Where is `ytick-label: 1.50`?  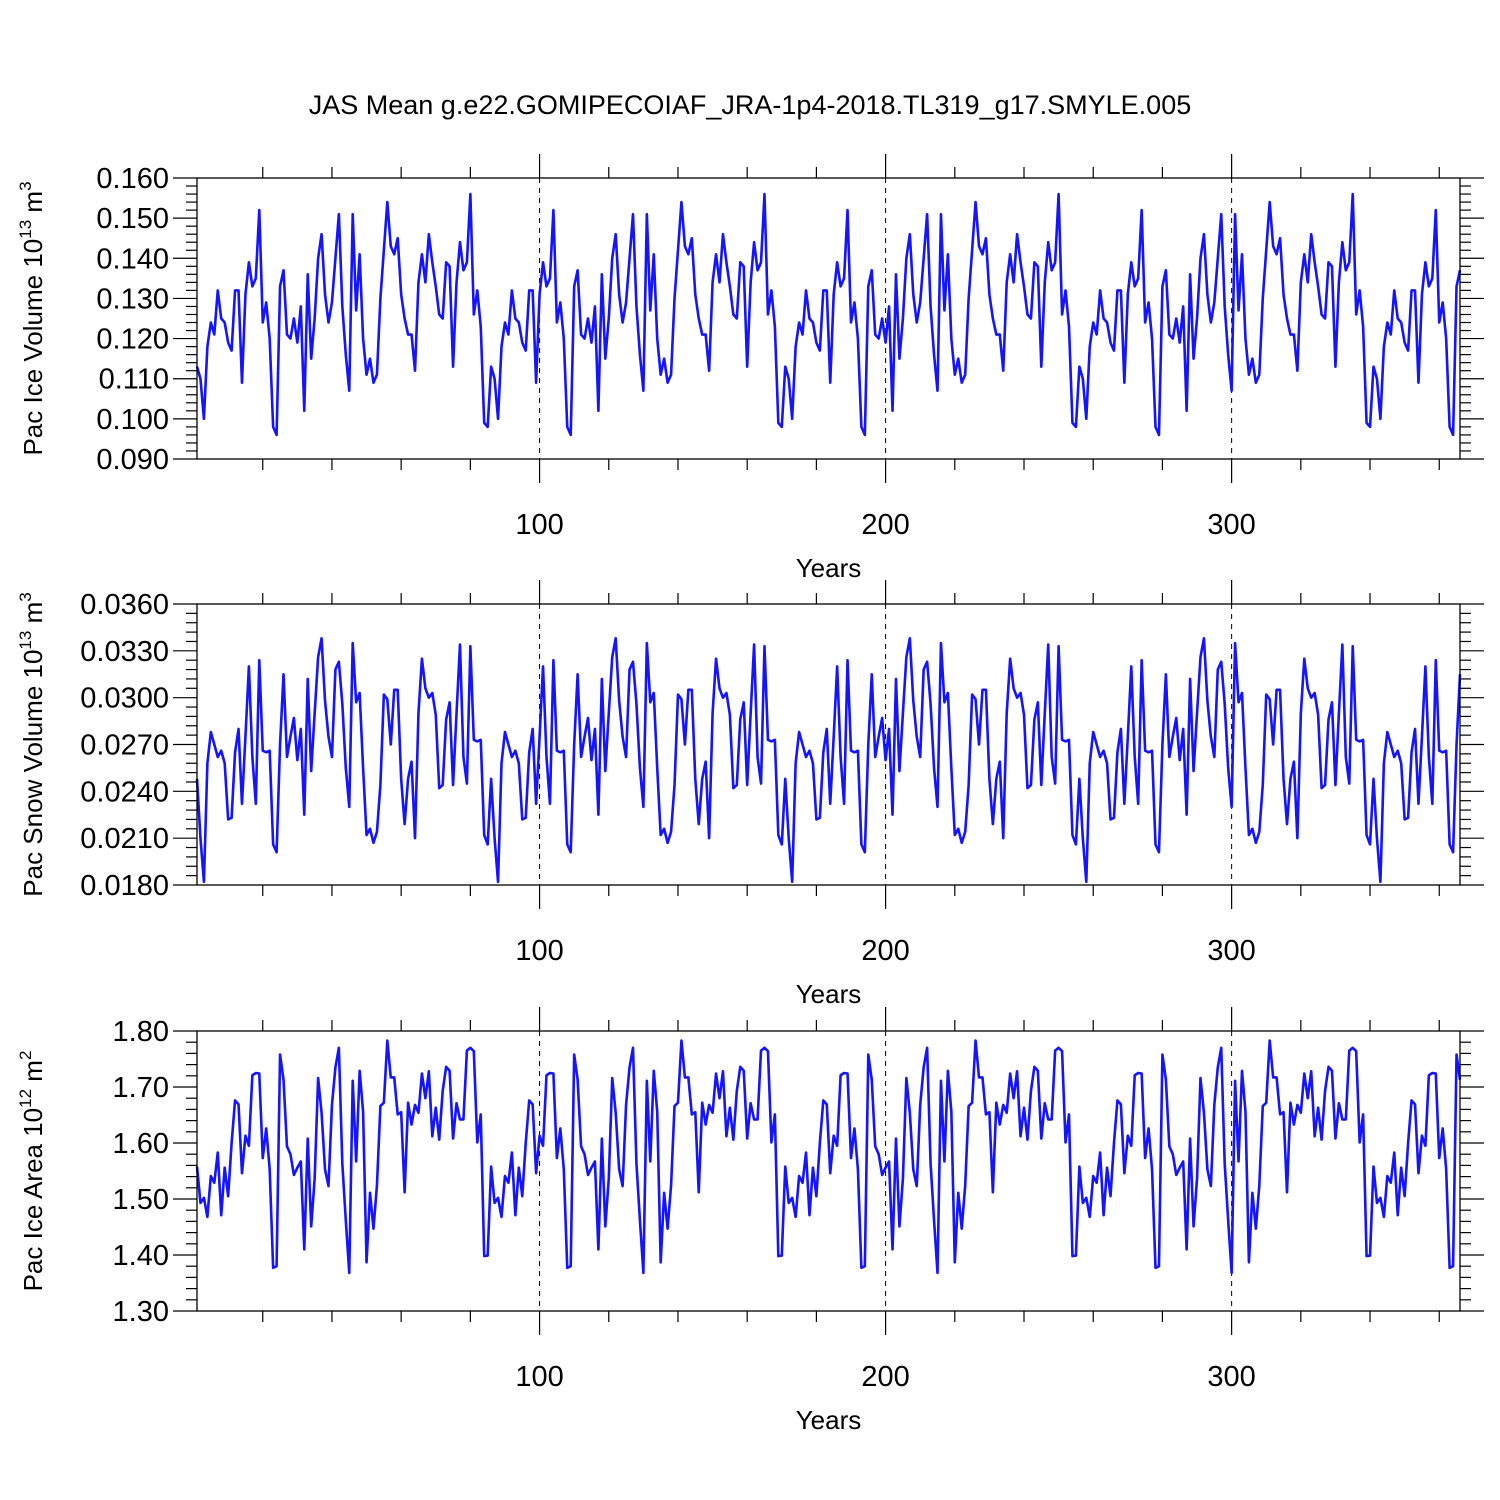
ytick-label: 1.50 is located at coordinates (141, 1200).